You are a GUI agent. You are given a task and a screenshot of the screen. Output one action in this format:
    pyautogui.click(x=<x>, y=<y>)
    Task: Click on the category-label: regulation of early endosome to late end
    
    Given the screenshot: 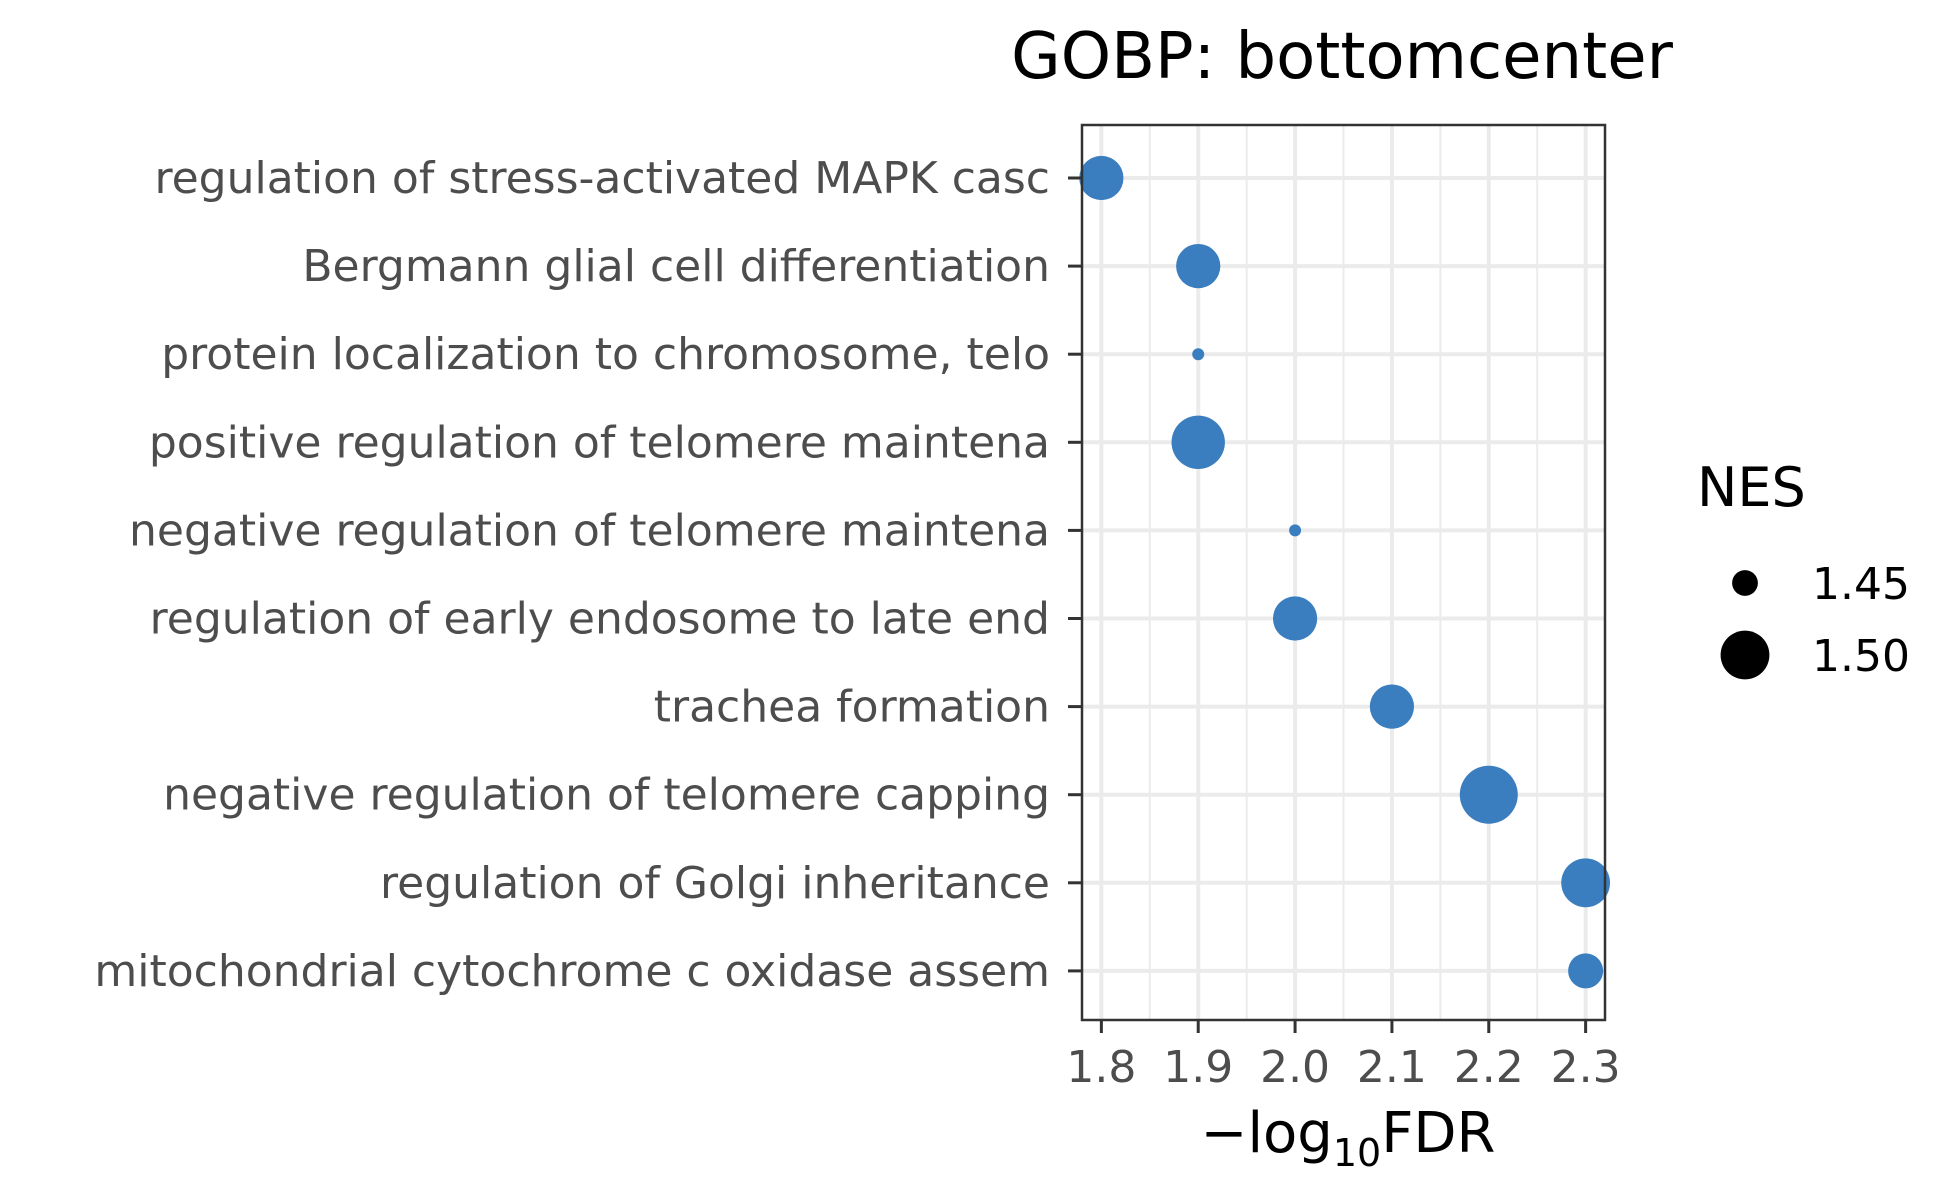 What is the action you would take?
    pyautogui.click(x=600, y=619)
    